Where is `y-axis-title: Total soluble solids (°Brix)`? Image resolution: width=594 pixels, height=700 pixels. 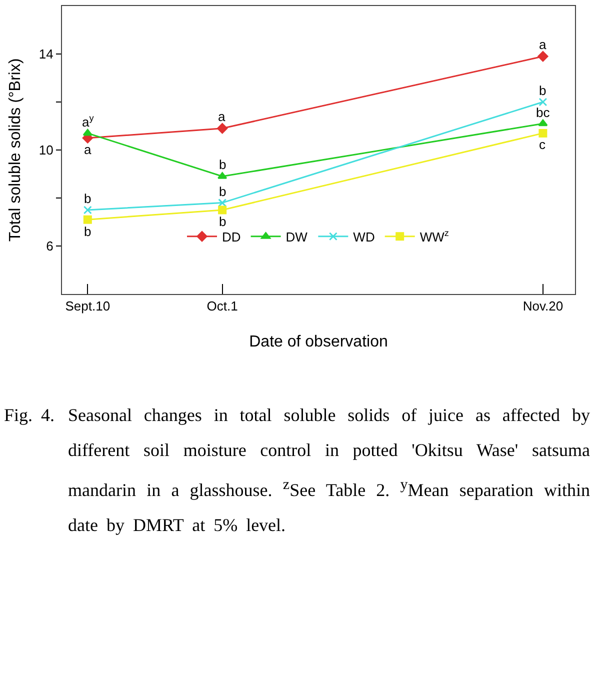
y-axis-title: Total soluble solids (°Brix) is located at coordinates (15, 150).